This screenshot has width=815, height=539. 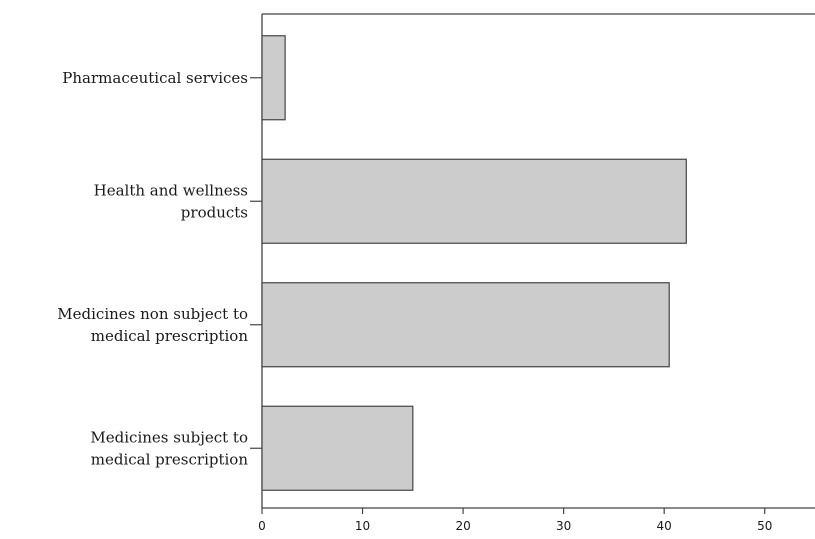 I want to click on x-tick-label: 0, so click(x=262, y=526).